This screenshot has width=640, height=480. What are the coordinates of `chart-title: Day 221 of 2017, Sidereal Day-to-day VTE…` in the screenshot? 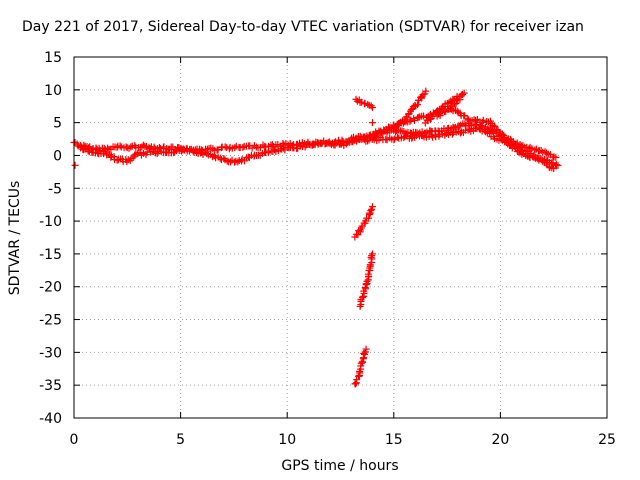 It's located at (303, 27).